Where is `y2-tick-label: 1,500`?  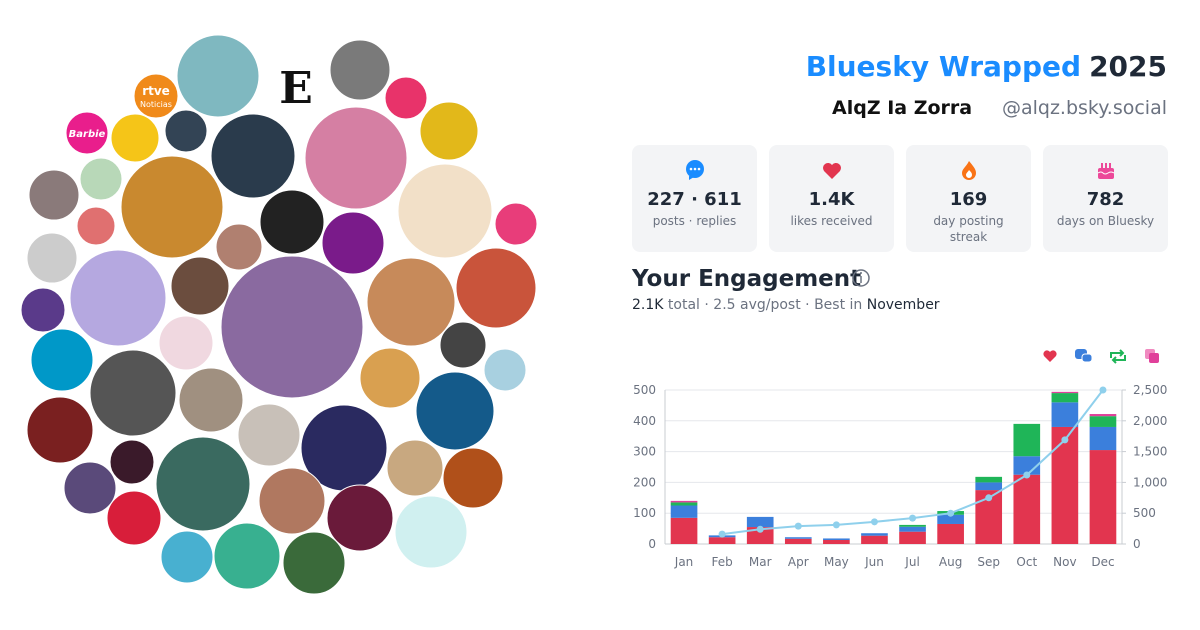 y2-tick-label: 1,500 is located at coordinates (1150, 452).